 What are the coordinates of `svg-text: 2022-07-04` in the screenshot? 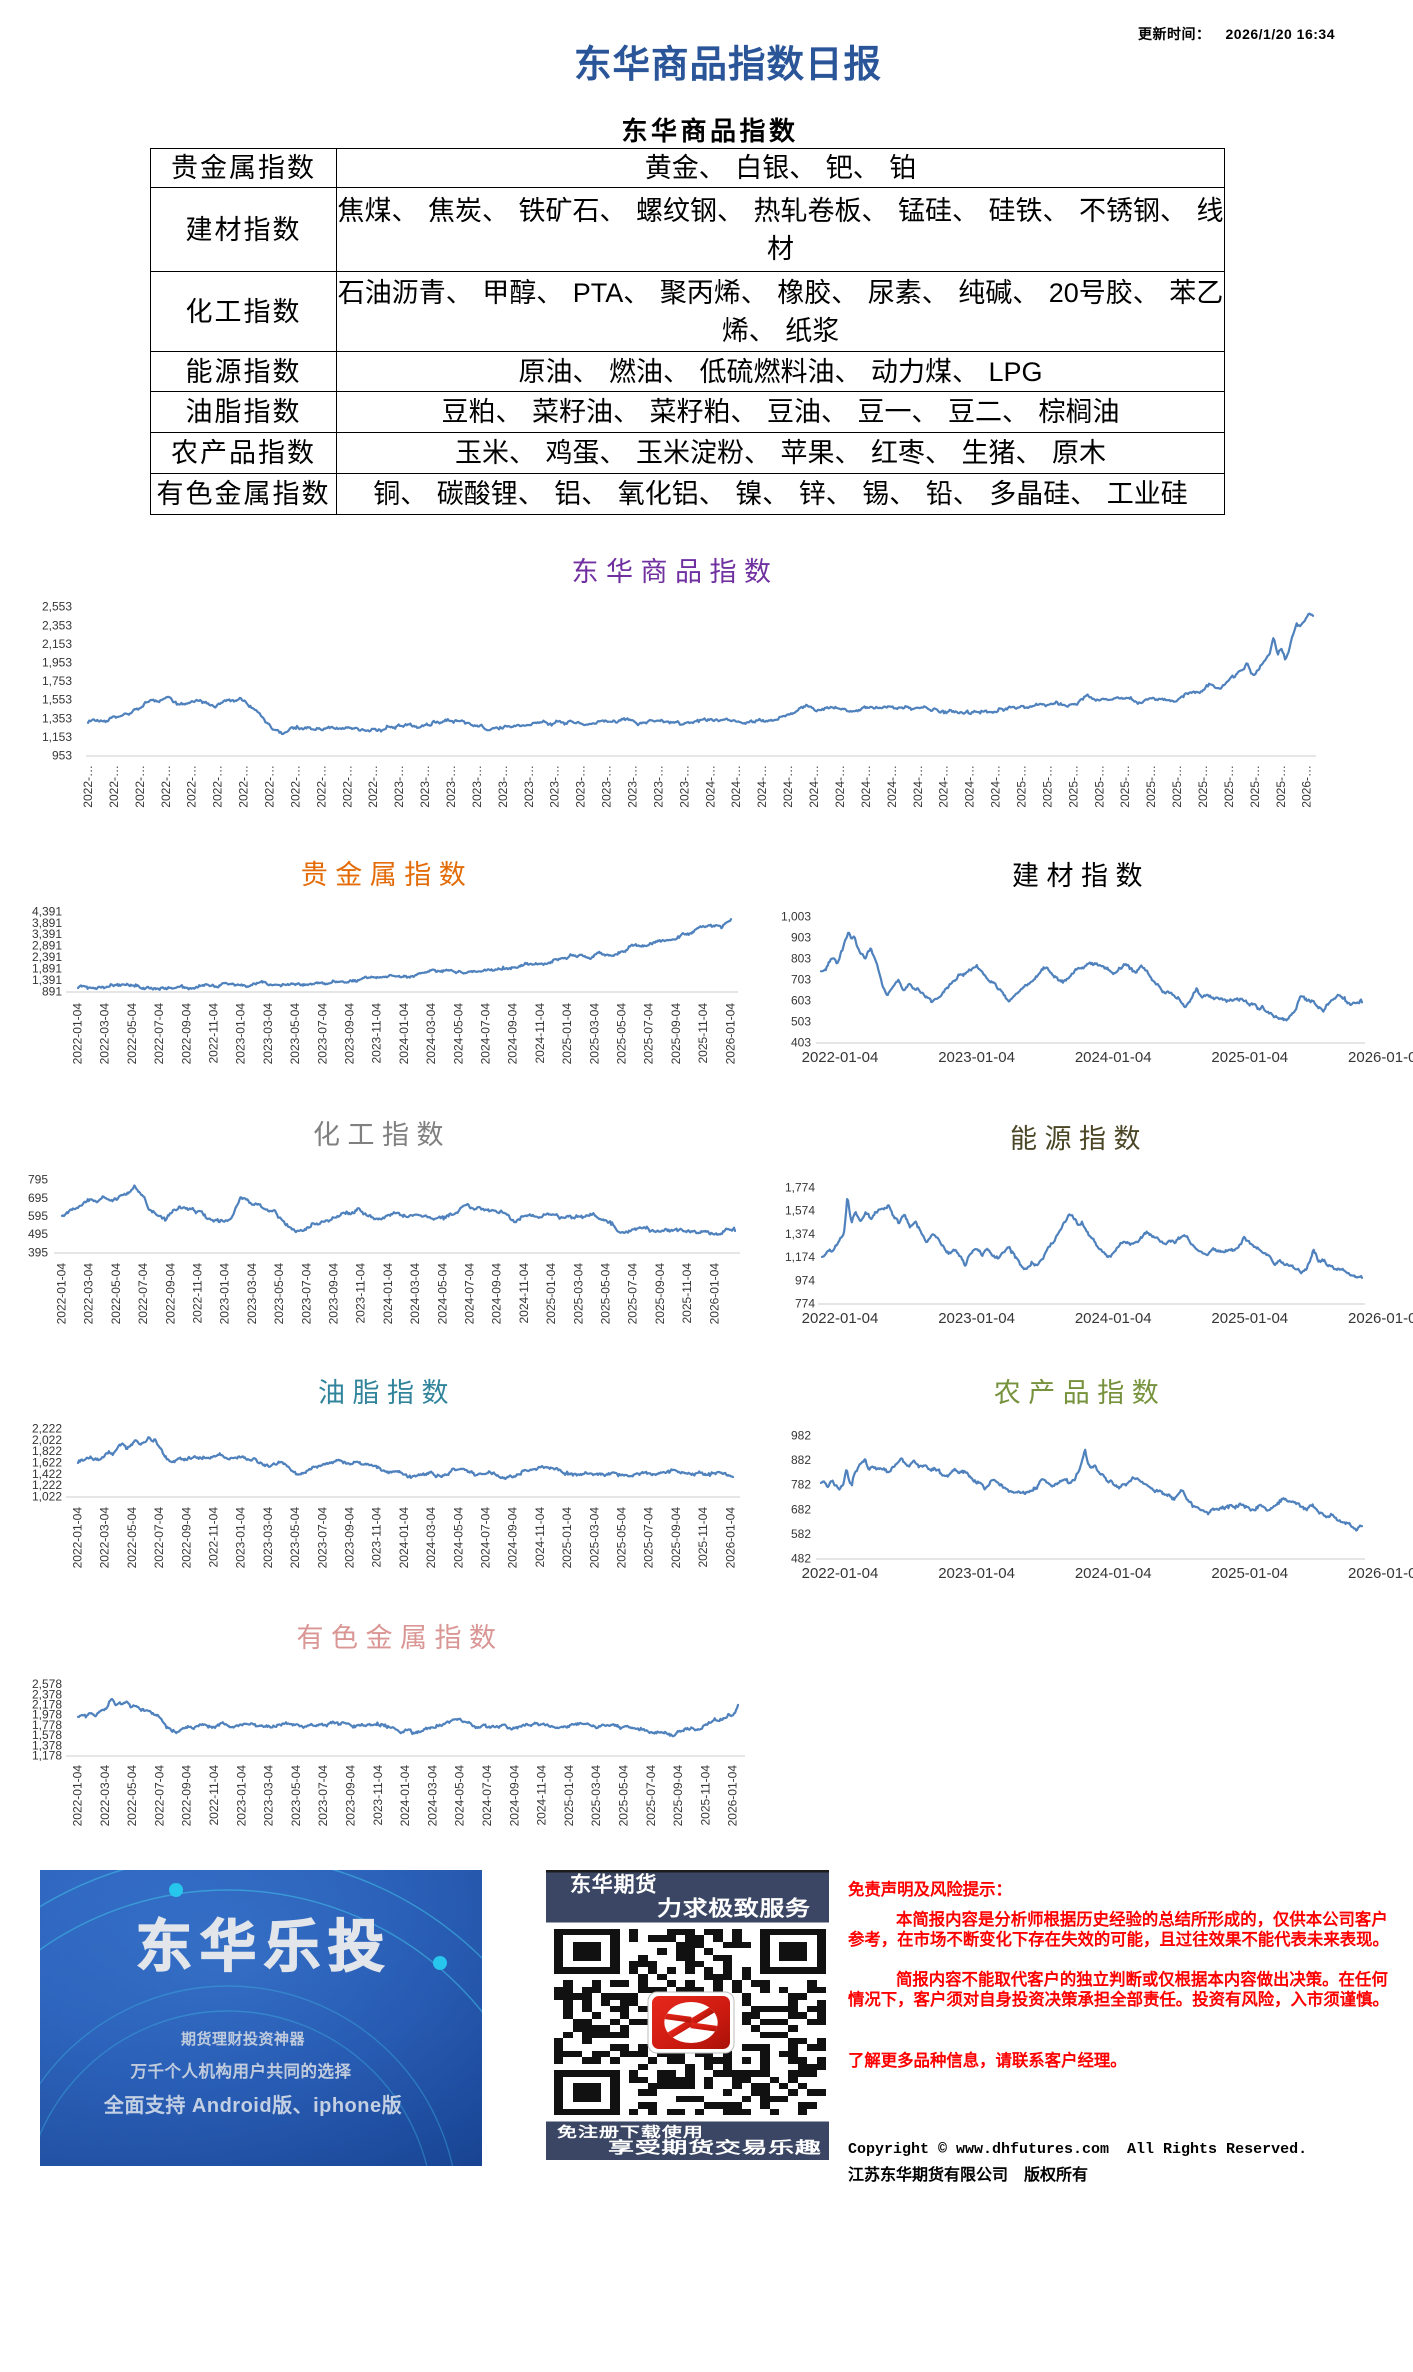 It's located at (159, 1034).